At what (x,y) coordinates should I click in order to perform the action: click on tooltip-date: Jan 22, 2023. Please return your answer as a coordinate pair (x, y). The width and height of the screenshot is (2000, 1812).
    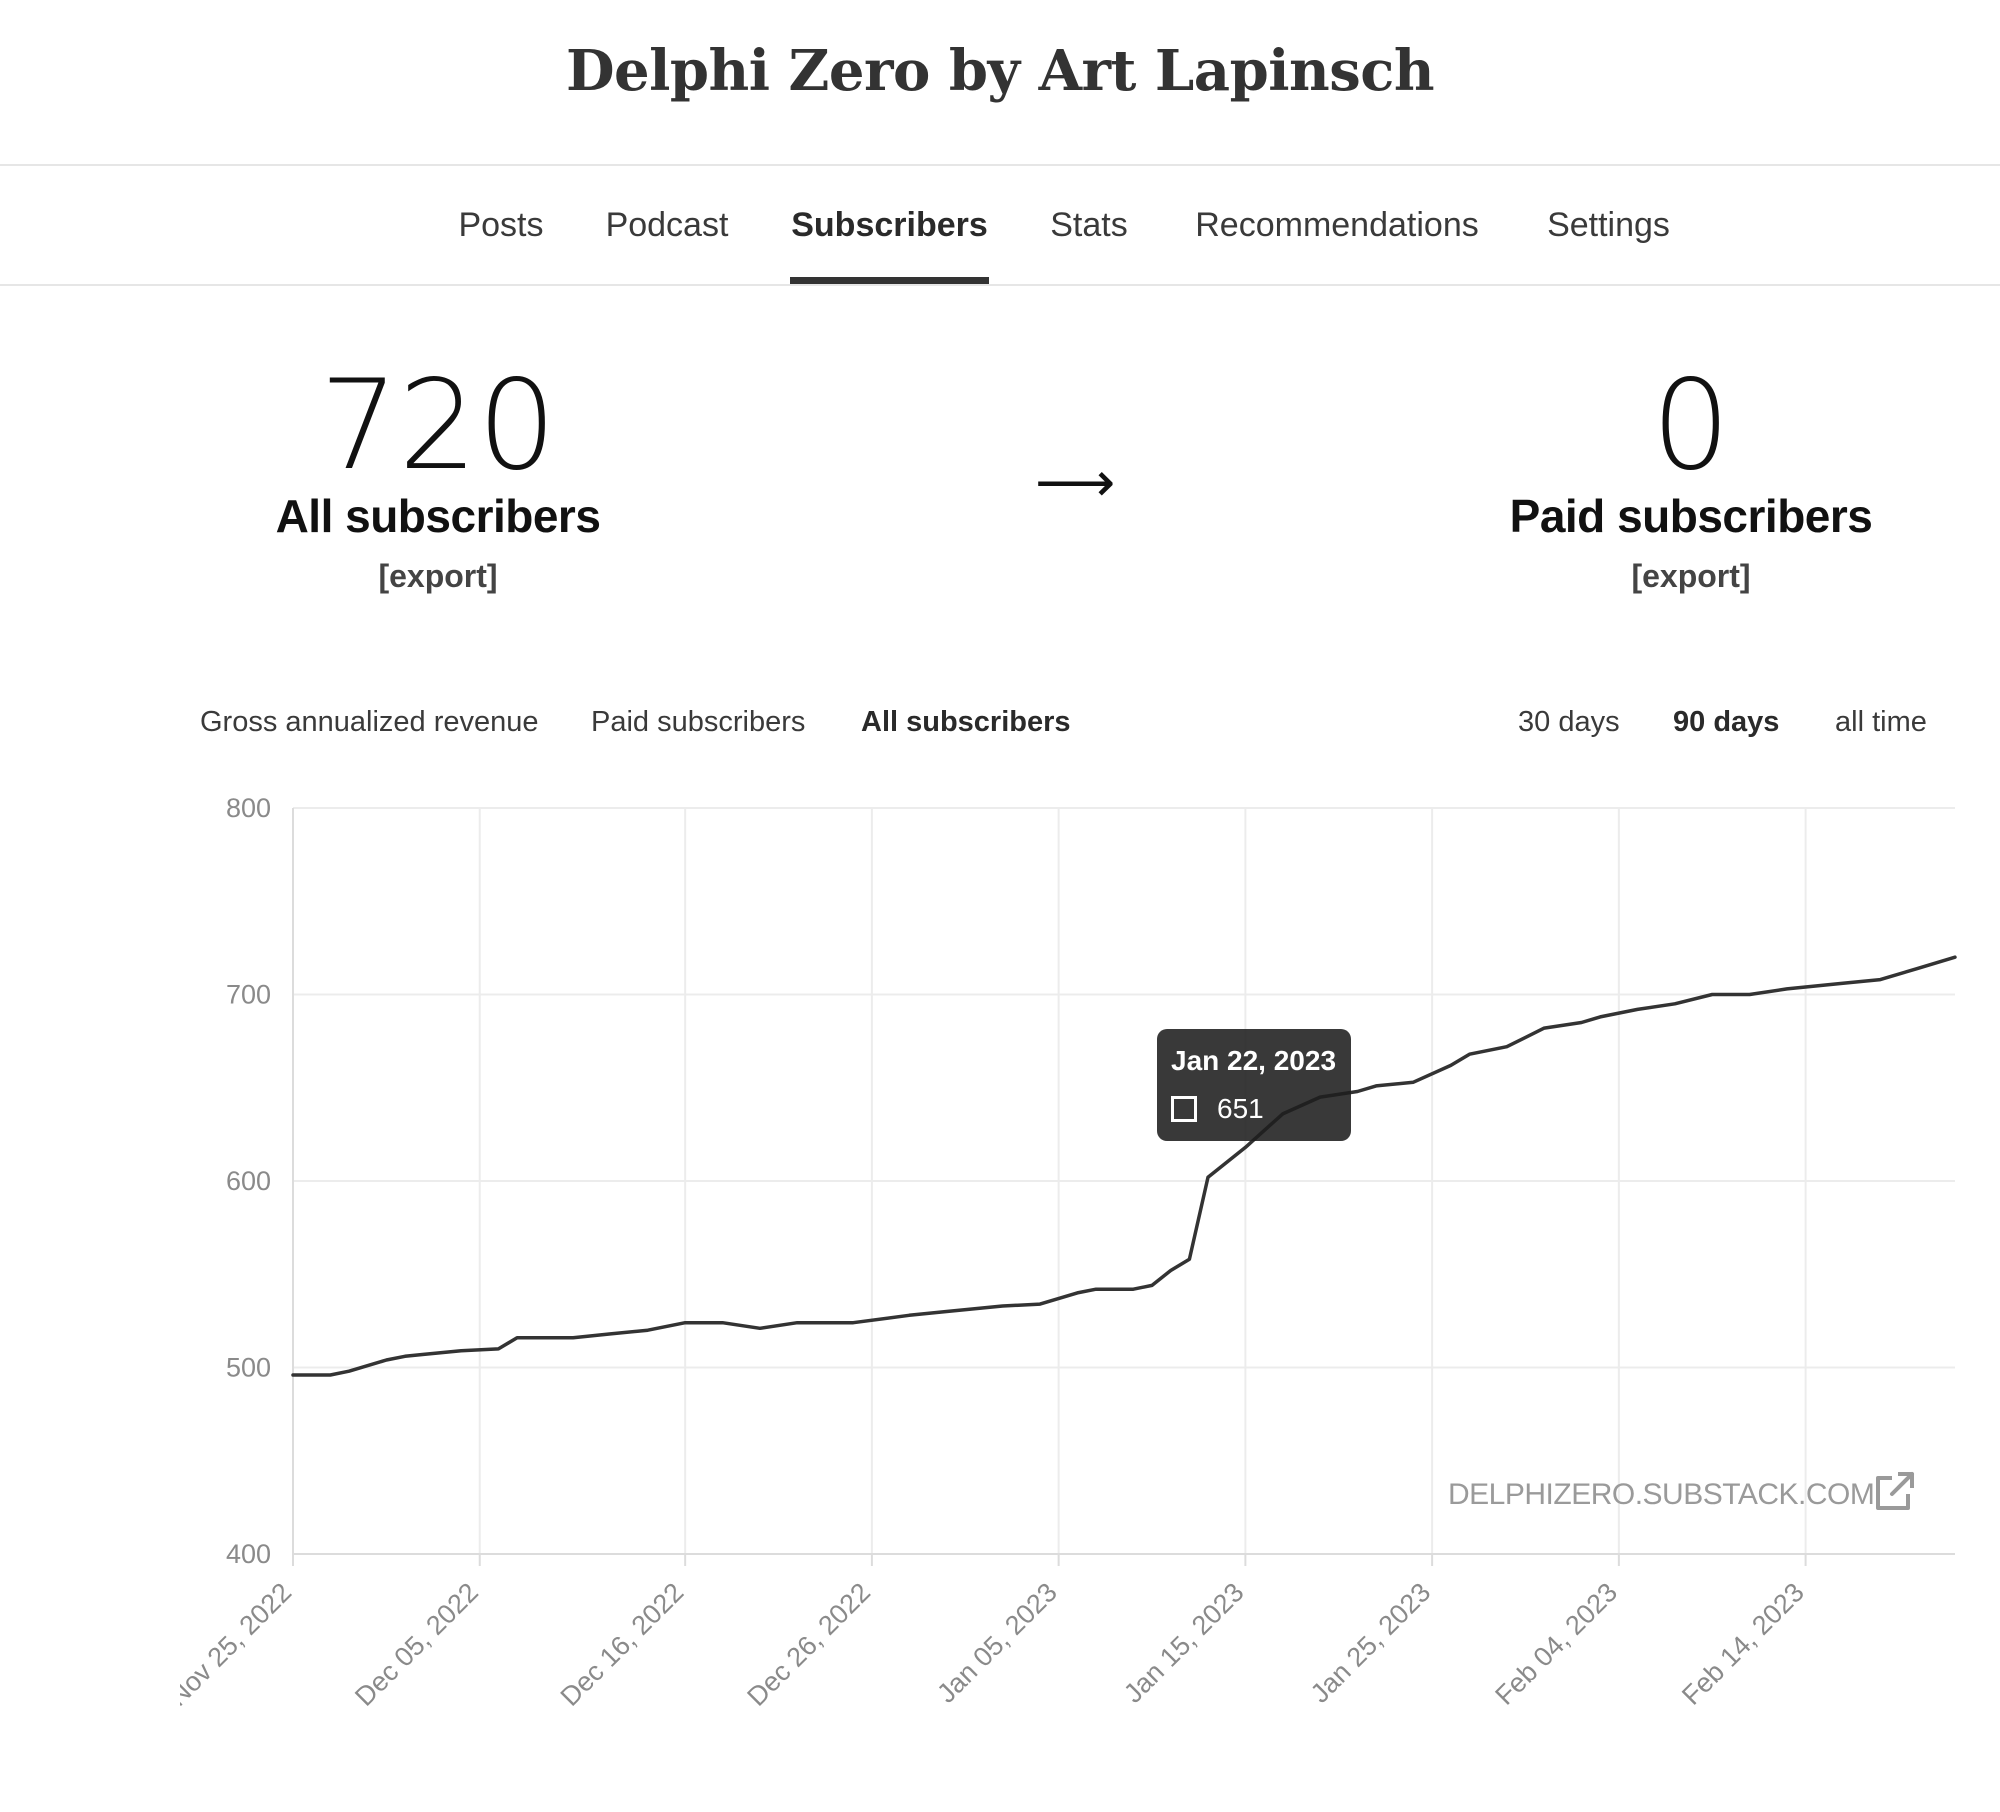
    Looking at the image, I should click on (1254, 1060).